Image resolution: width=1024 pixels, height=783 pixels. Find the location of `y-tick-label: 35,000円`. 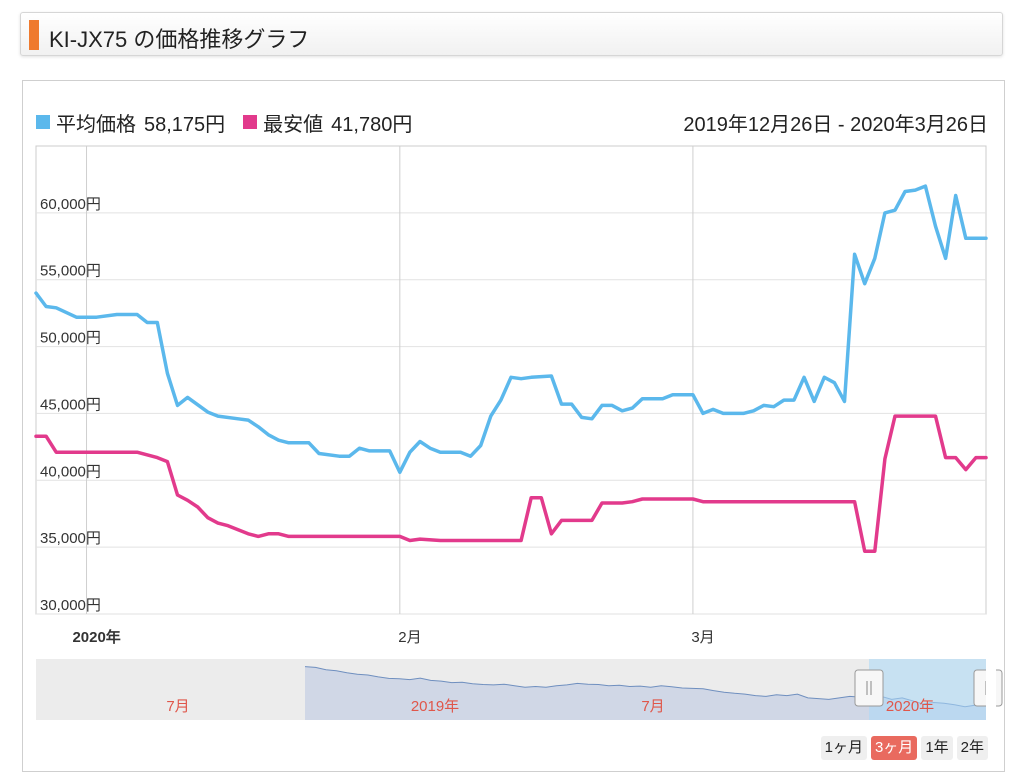

y-tick-label: 35,000円 is located at coordinates (70, 538).